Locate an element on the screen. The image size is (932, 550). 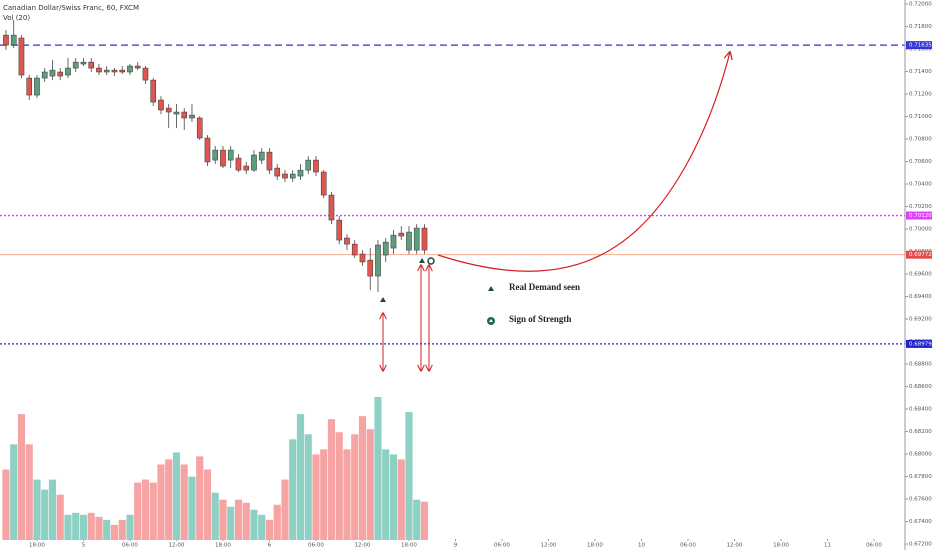
y-tick-label: 0.68400 is located at coordinates (920, 410).